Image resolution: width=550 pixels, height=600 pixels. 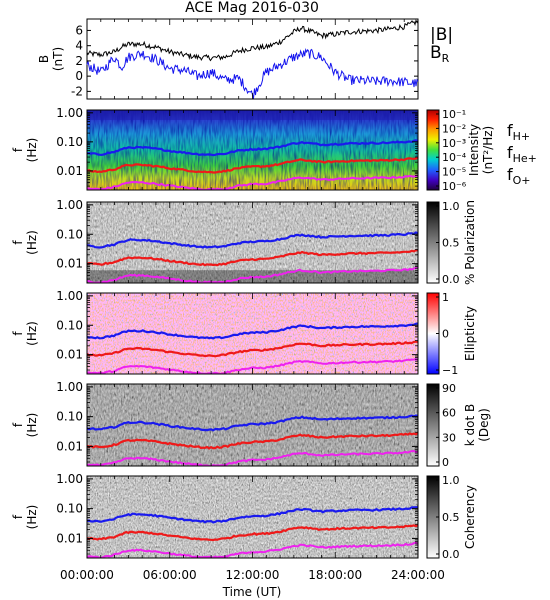 I want to click on colorbar-tick-label: 30, so click(x=449, y=437).